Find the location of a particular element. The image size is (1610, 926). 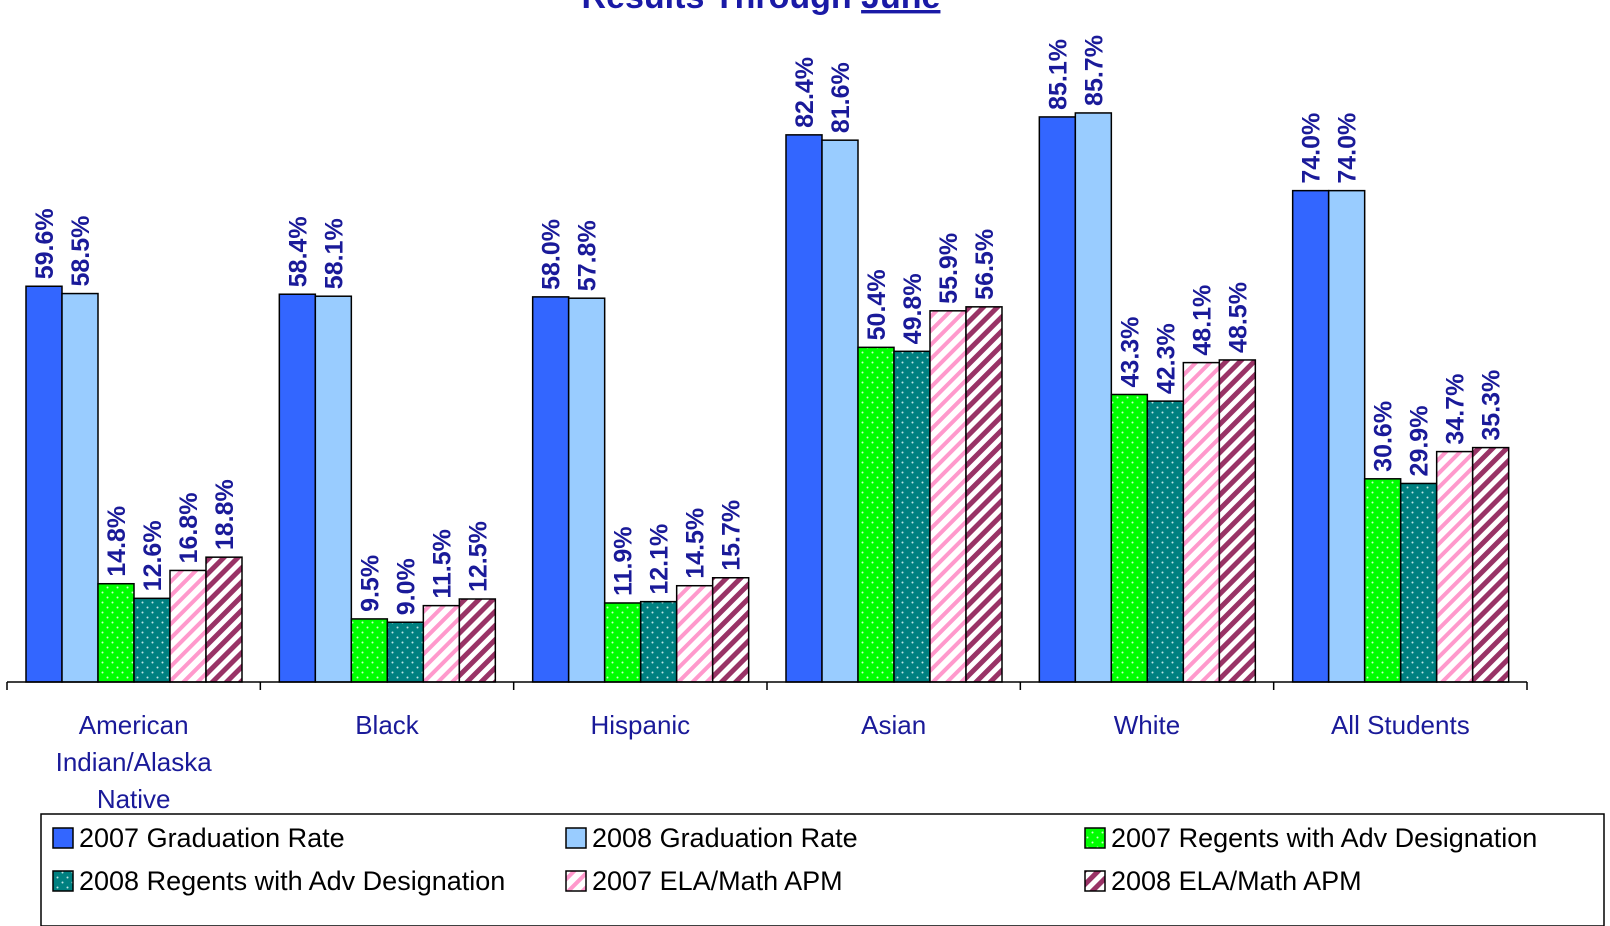

chart-title: Results Through June is located at coordinates (761, 8).